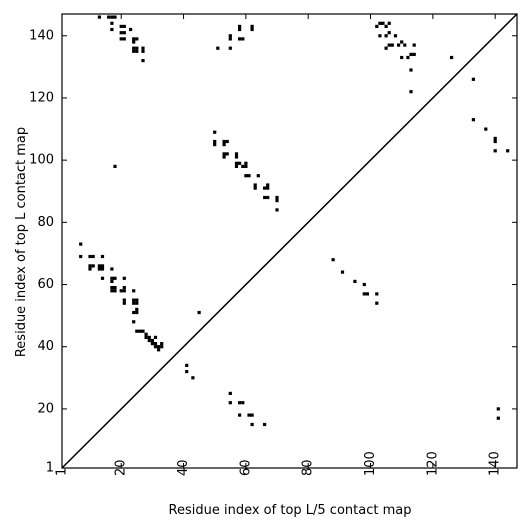 The image size is (531, 531). What do you see at coordinates (45, 222) in the screenshot?
I see `y-tick-label: 80` at bounding box center [45, 222].